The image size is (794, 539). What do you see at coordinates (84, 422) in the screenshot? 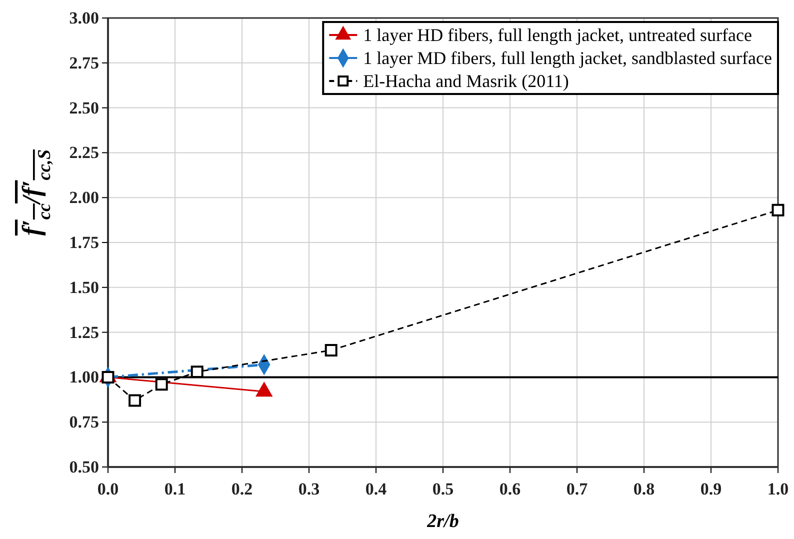
I see `y-tick-label: 0.75` at bounding box center [84, 422].